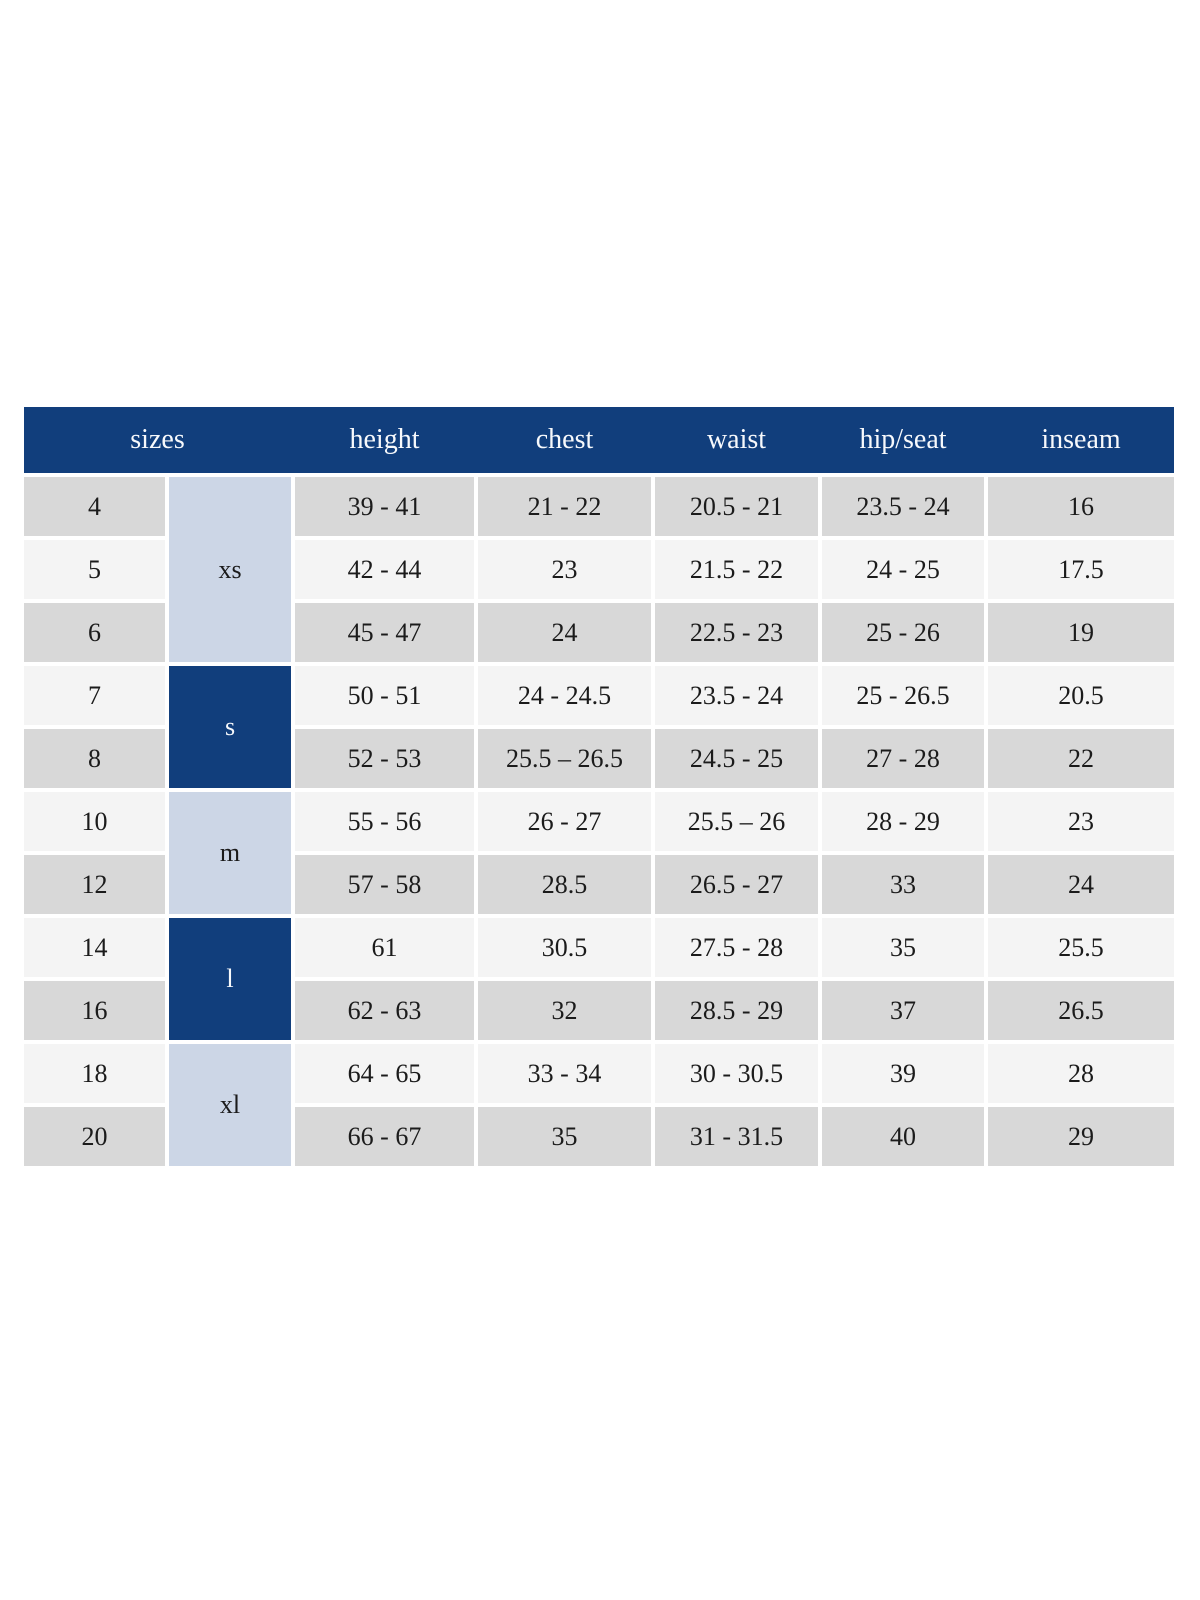 The height and width of the screenshot is (1600, 1200). Describe the element at coordinates (903, 1136) in the screenshot. I see `hip-seat-cell: 40` at that location.